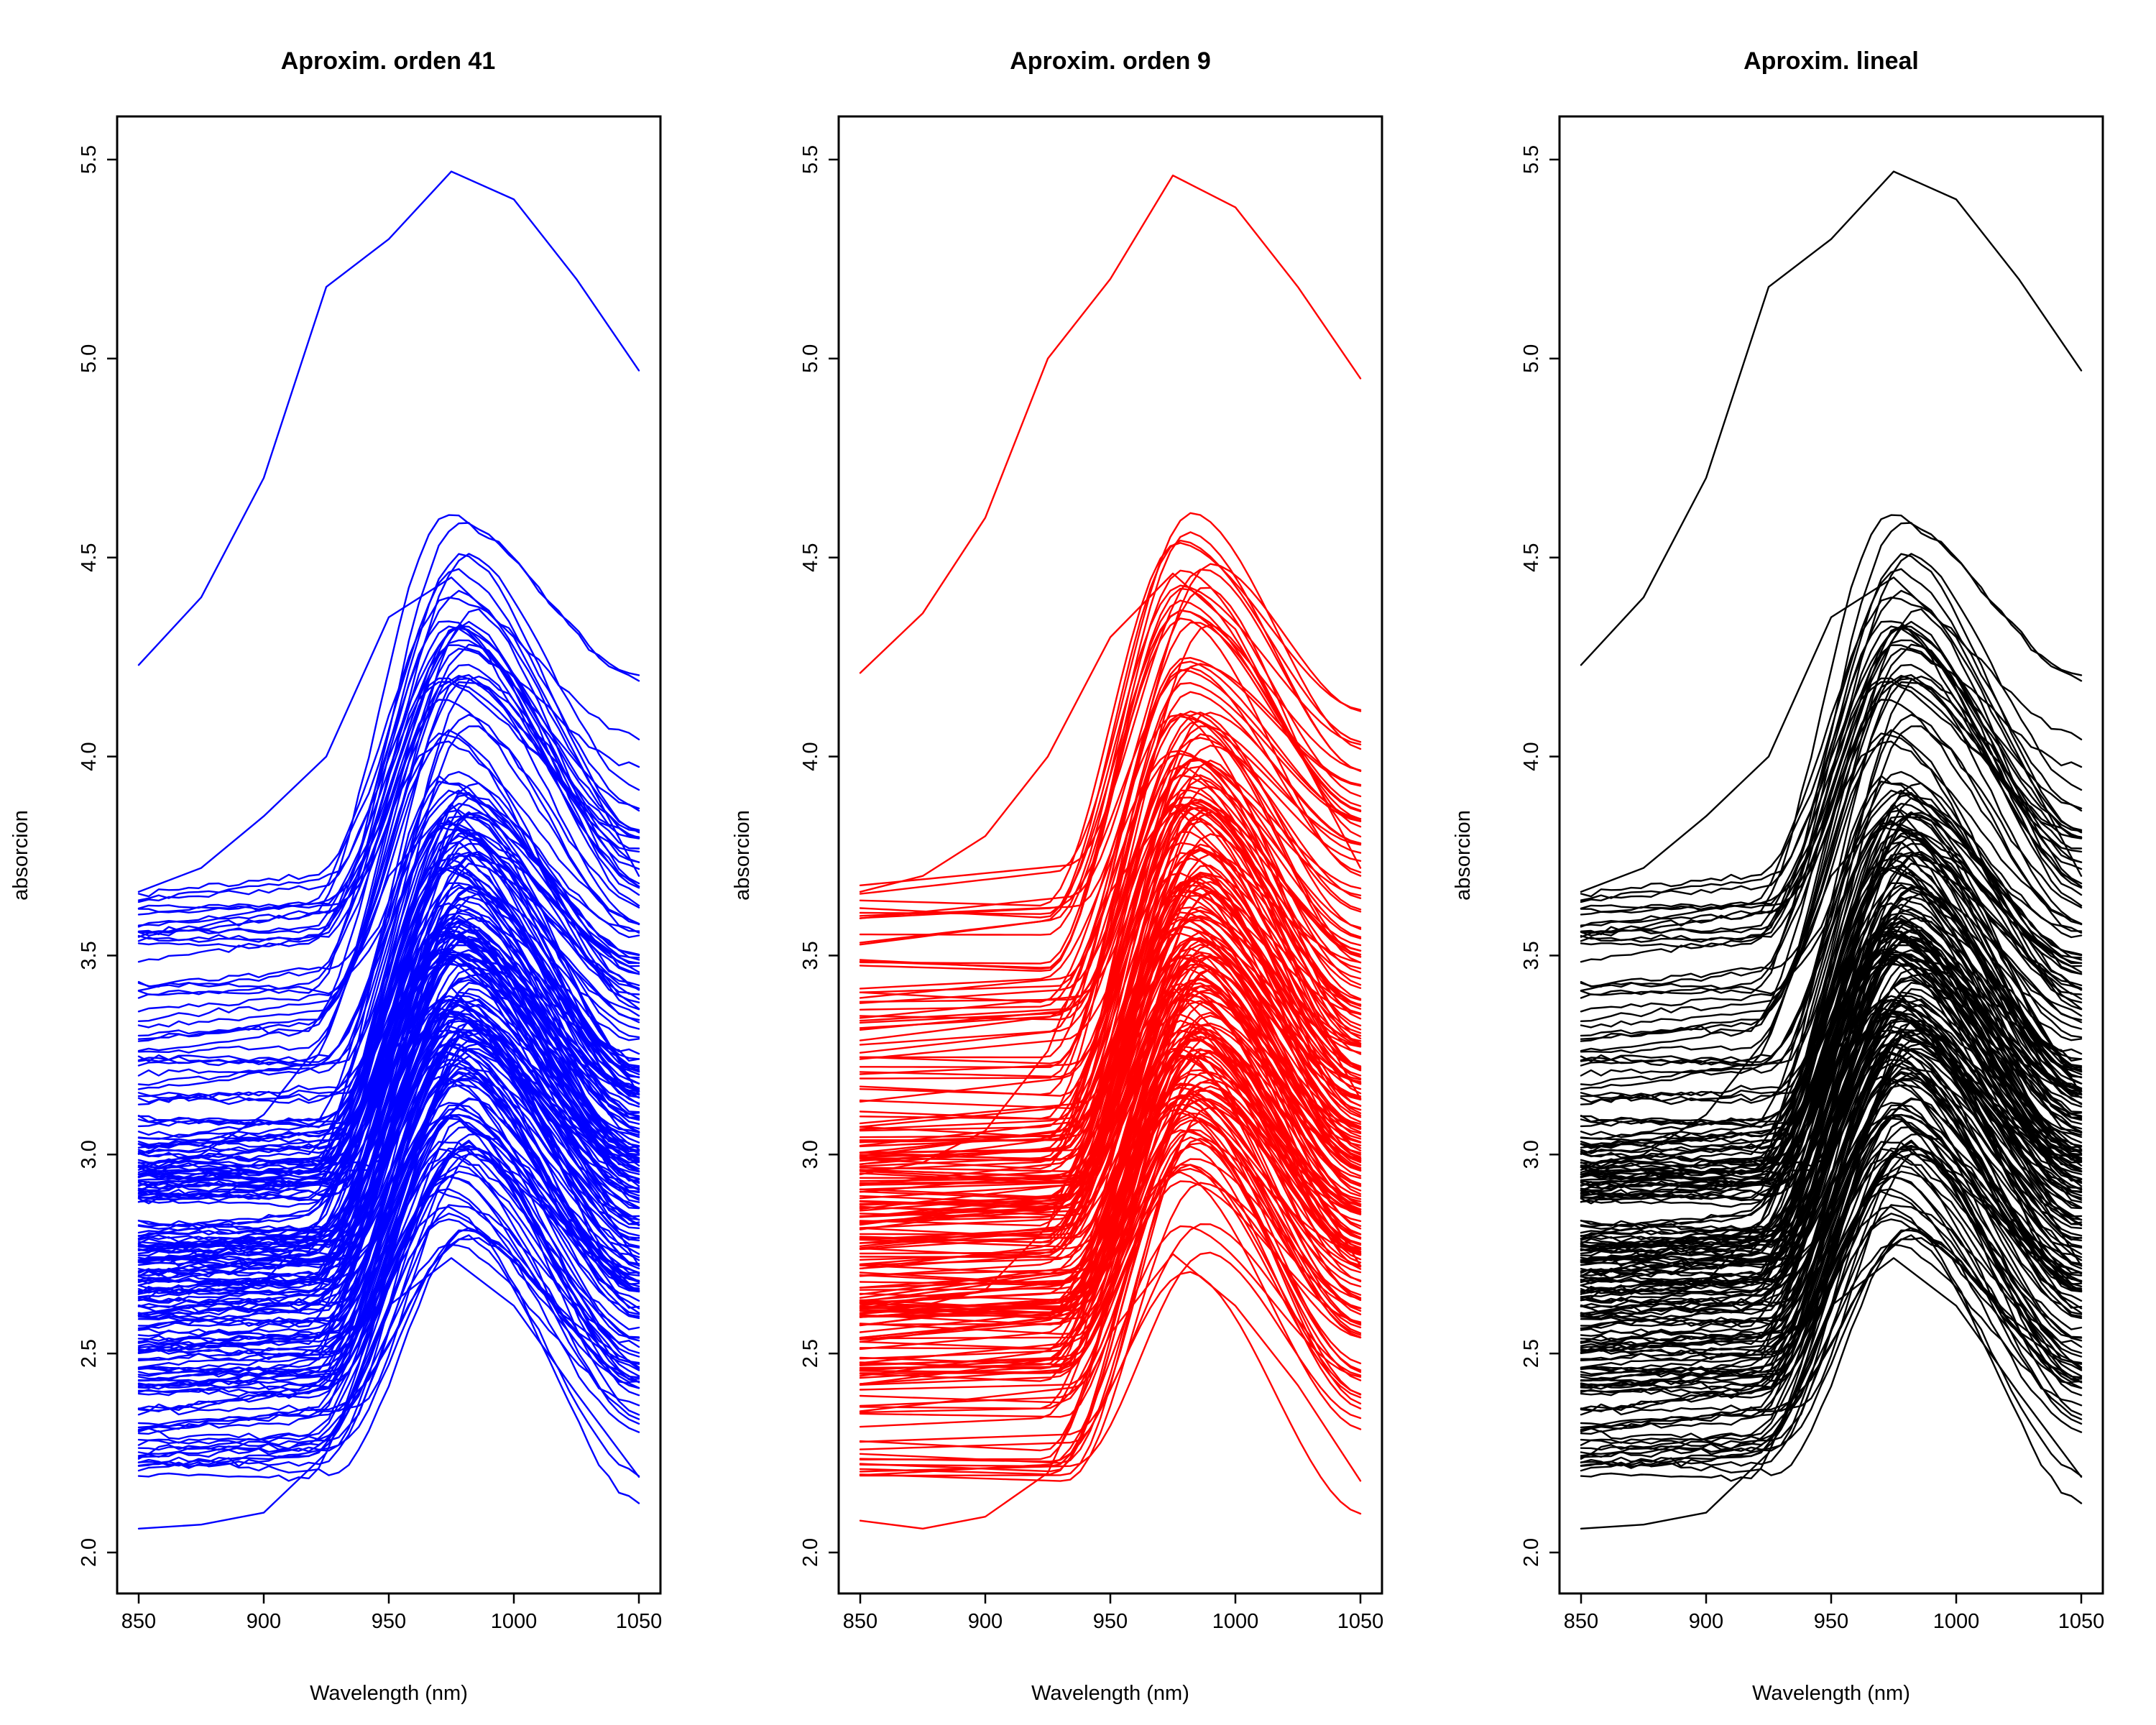 The height and width of the screenshot is (1725, 2156). Describe the element at coordinates (1834, 1612) in the screenshot. I see `panel-3-x-axis: 850 900 950 1000 1050` at that location.